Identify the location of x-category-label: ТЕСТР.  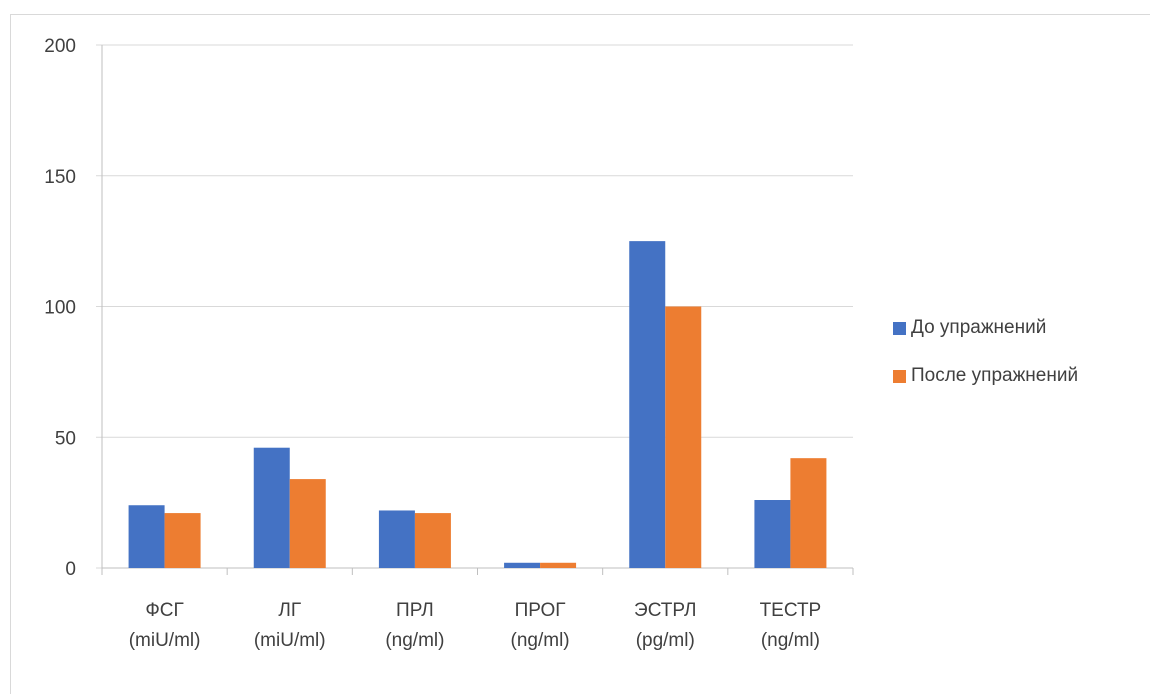
(791, 610).